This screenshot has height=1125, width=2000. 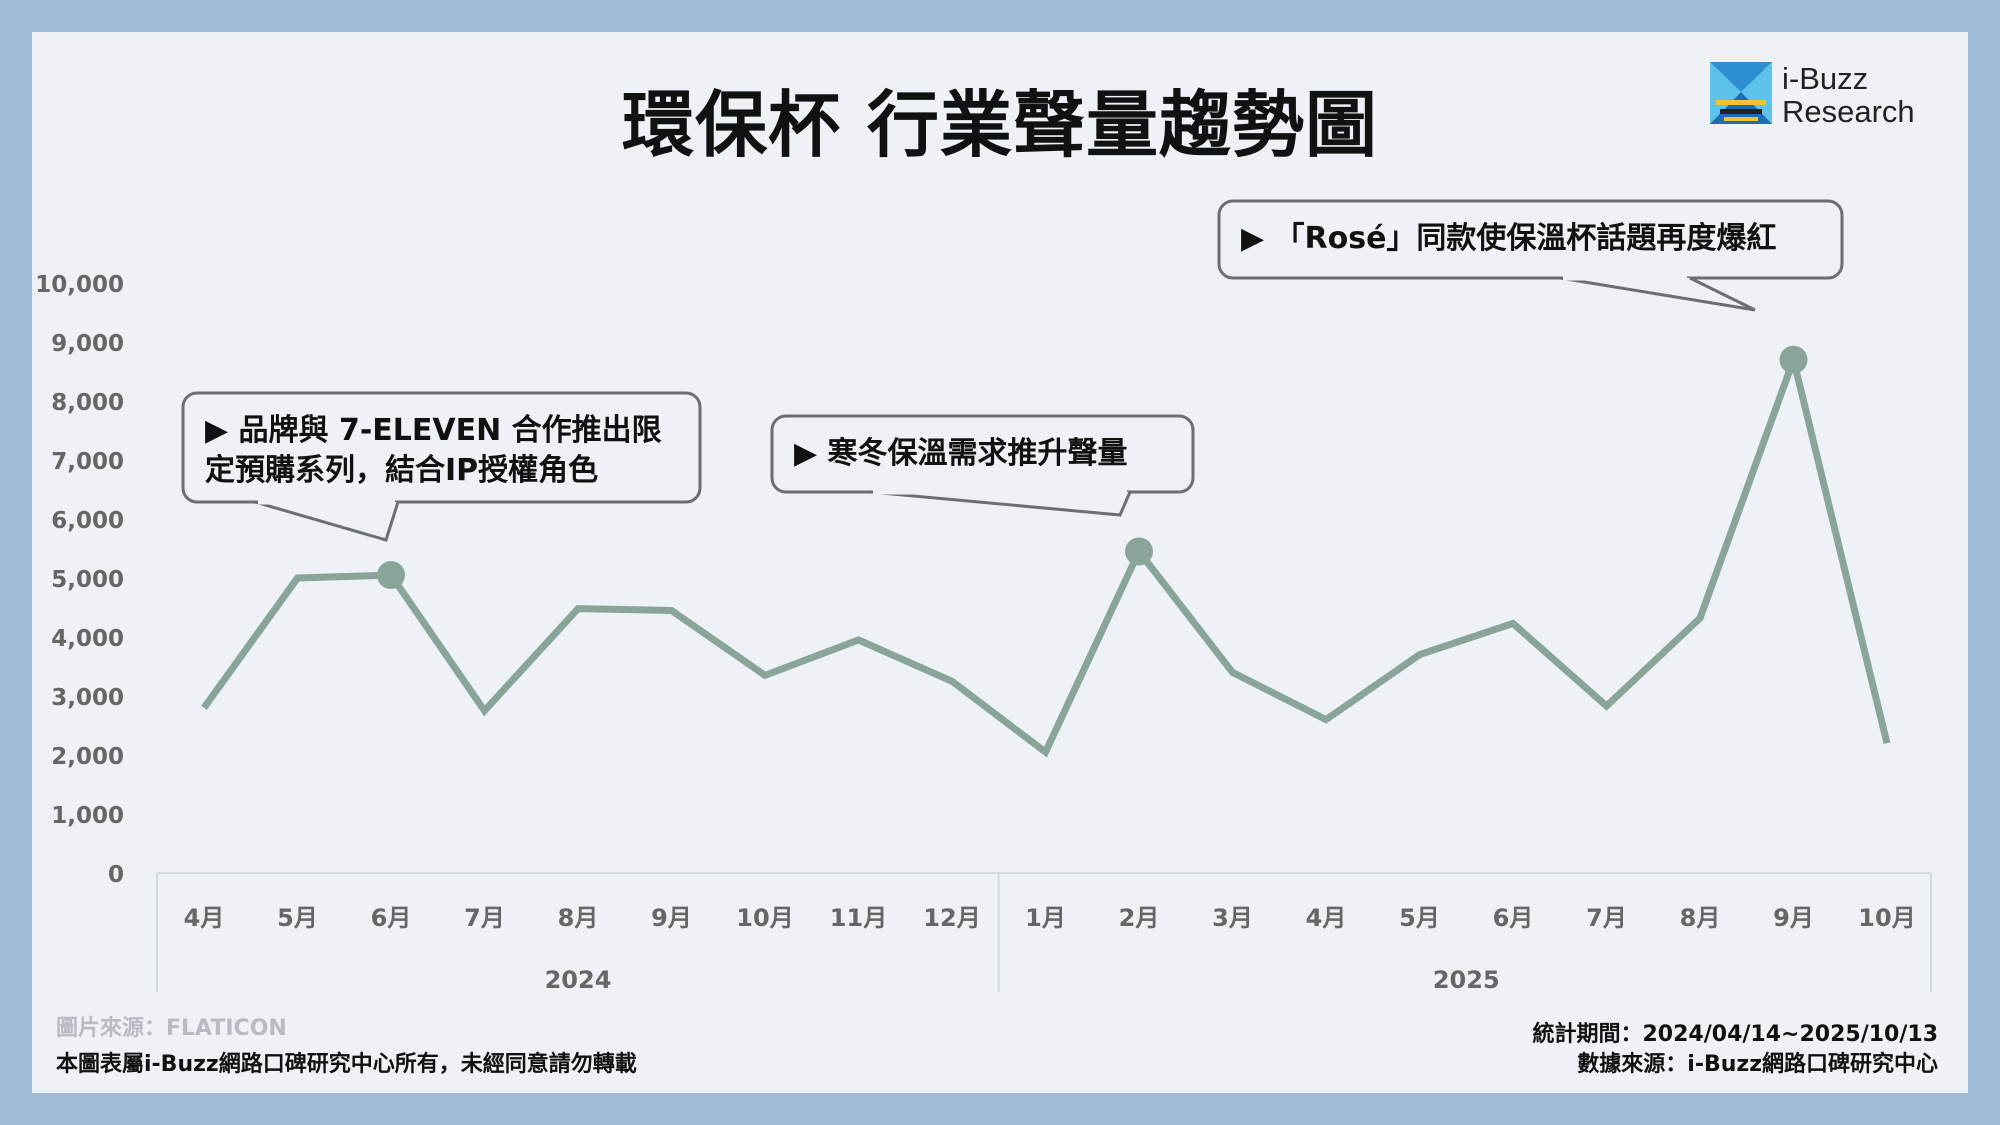 I want to click on logo-line1: i-Buzz, so click(x=1825, y=78).